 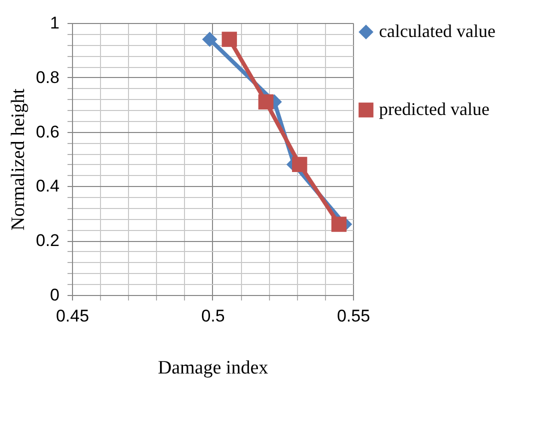 I want to click on y-tick-label: 0.8, so click(x=48, y=77).